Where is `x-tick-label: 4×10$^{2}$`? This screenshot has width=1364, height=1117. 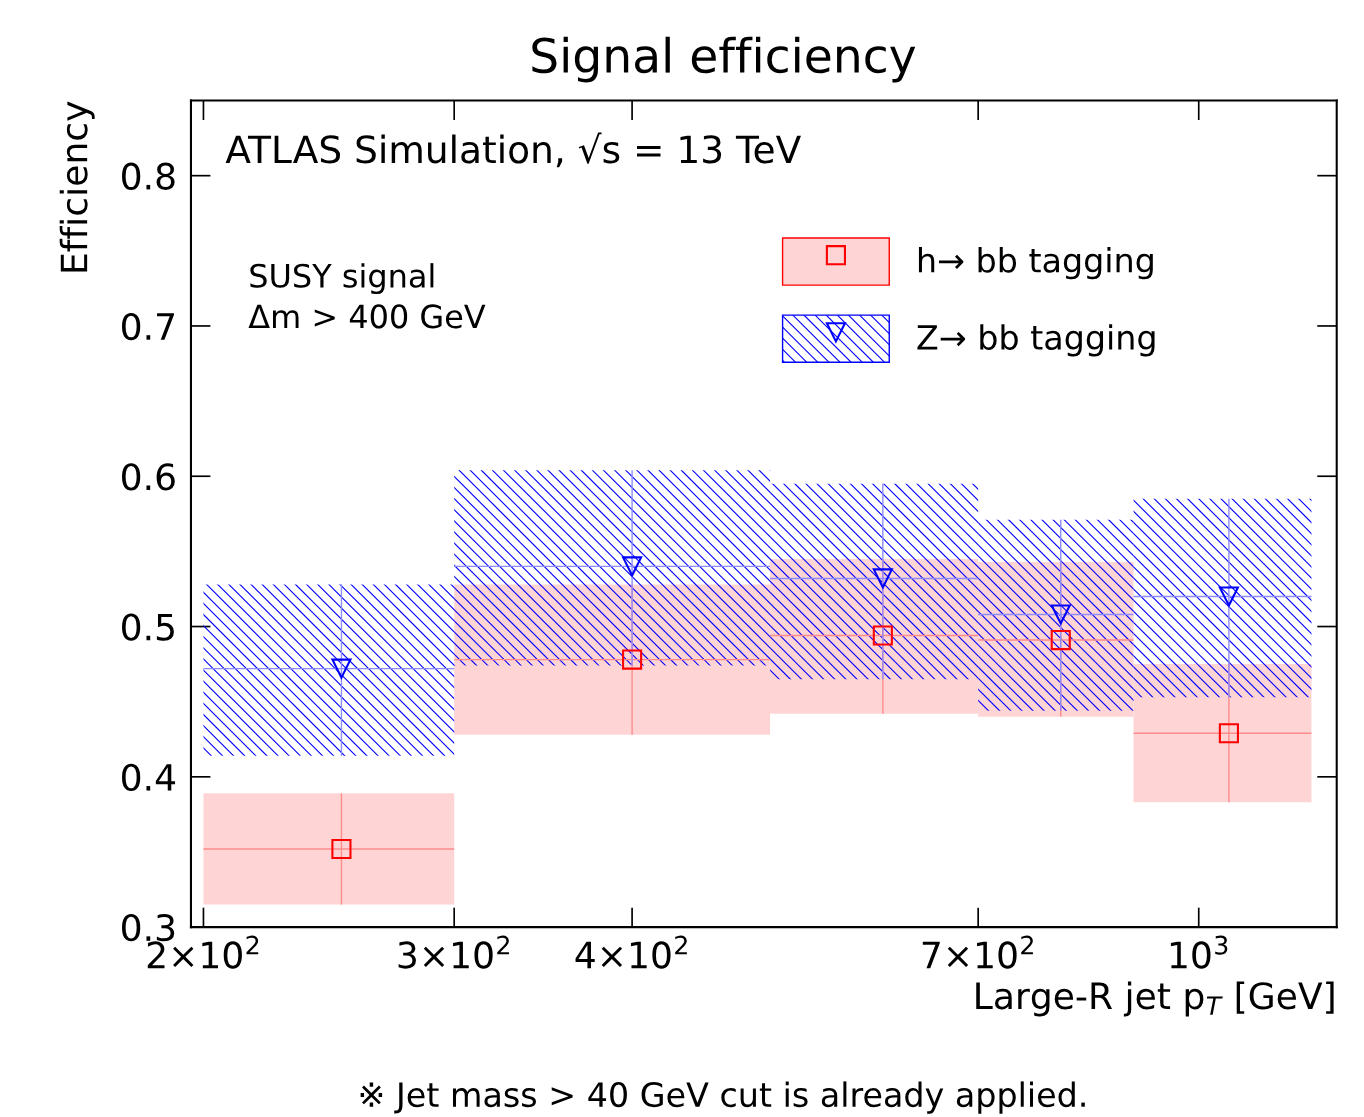
x-tick-label: 4×10$^{2}$ is located at coordinates (631, 952).